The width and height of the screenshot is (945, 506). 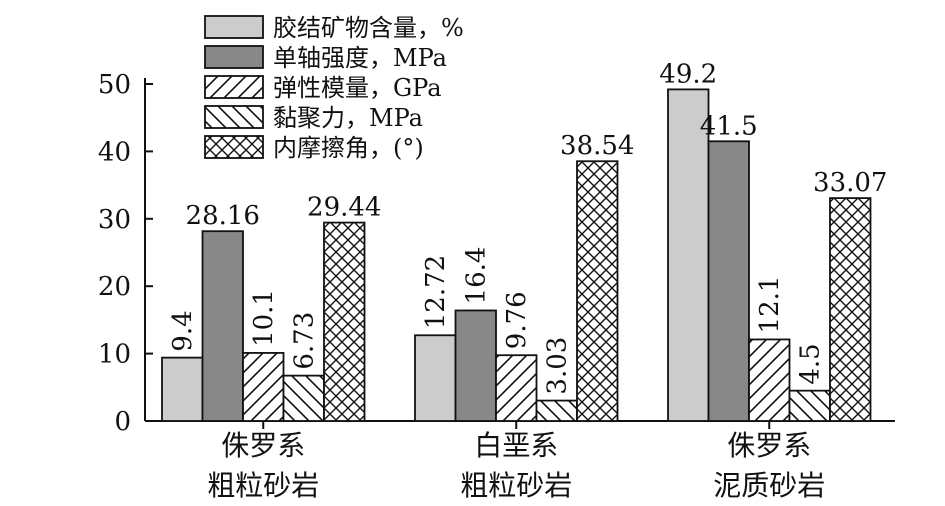 What do you see at coordinates (477, 276) in the screenshot?
I see `data-label: 16.4` at bounding box center [477, 276].